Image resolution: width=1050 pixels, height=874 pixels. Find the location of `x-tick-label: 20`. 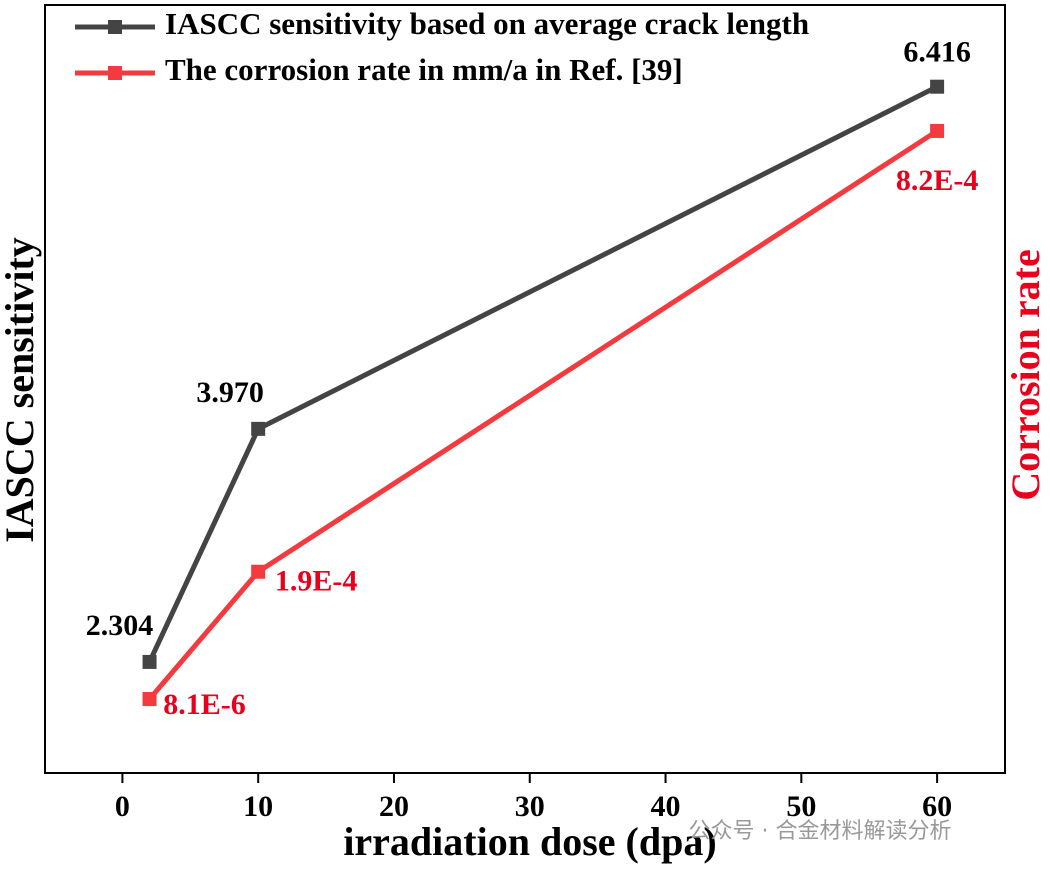

x-tick-label: 20 is located at coordinates (394, 806).